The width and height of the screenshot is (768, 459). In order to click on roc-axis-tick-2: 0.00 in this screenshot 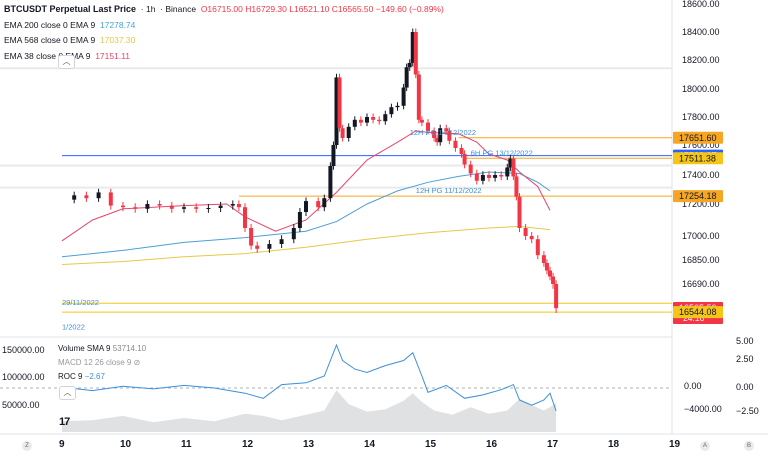, I will do `click(745, 387)`.